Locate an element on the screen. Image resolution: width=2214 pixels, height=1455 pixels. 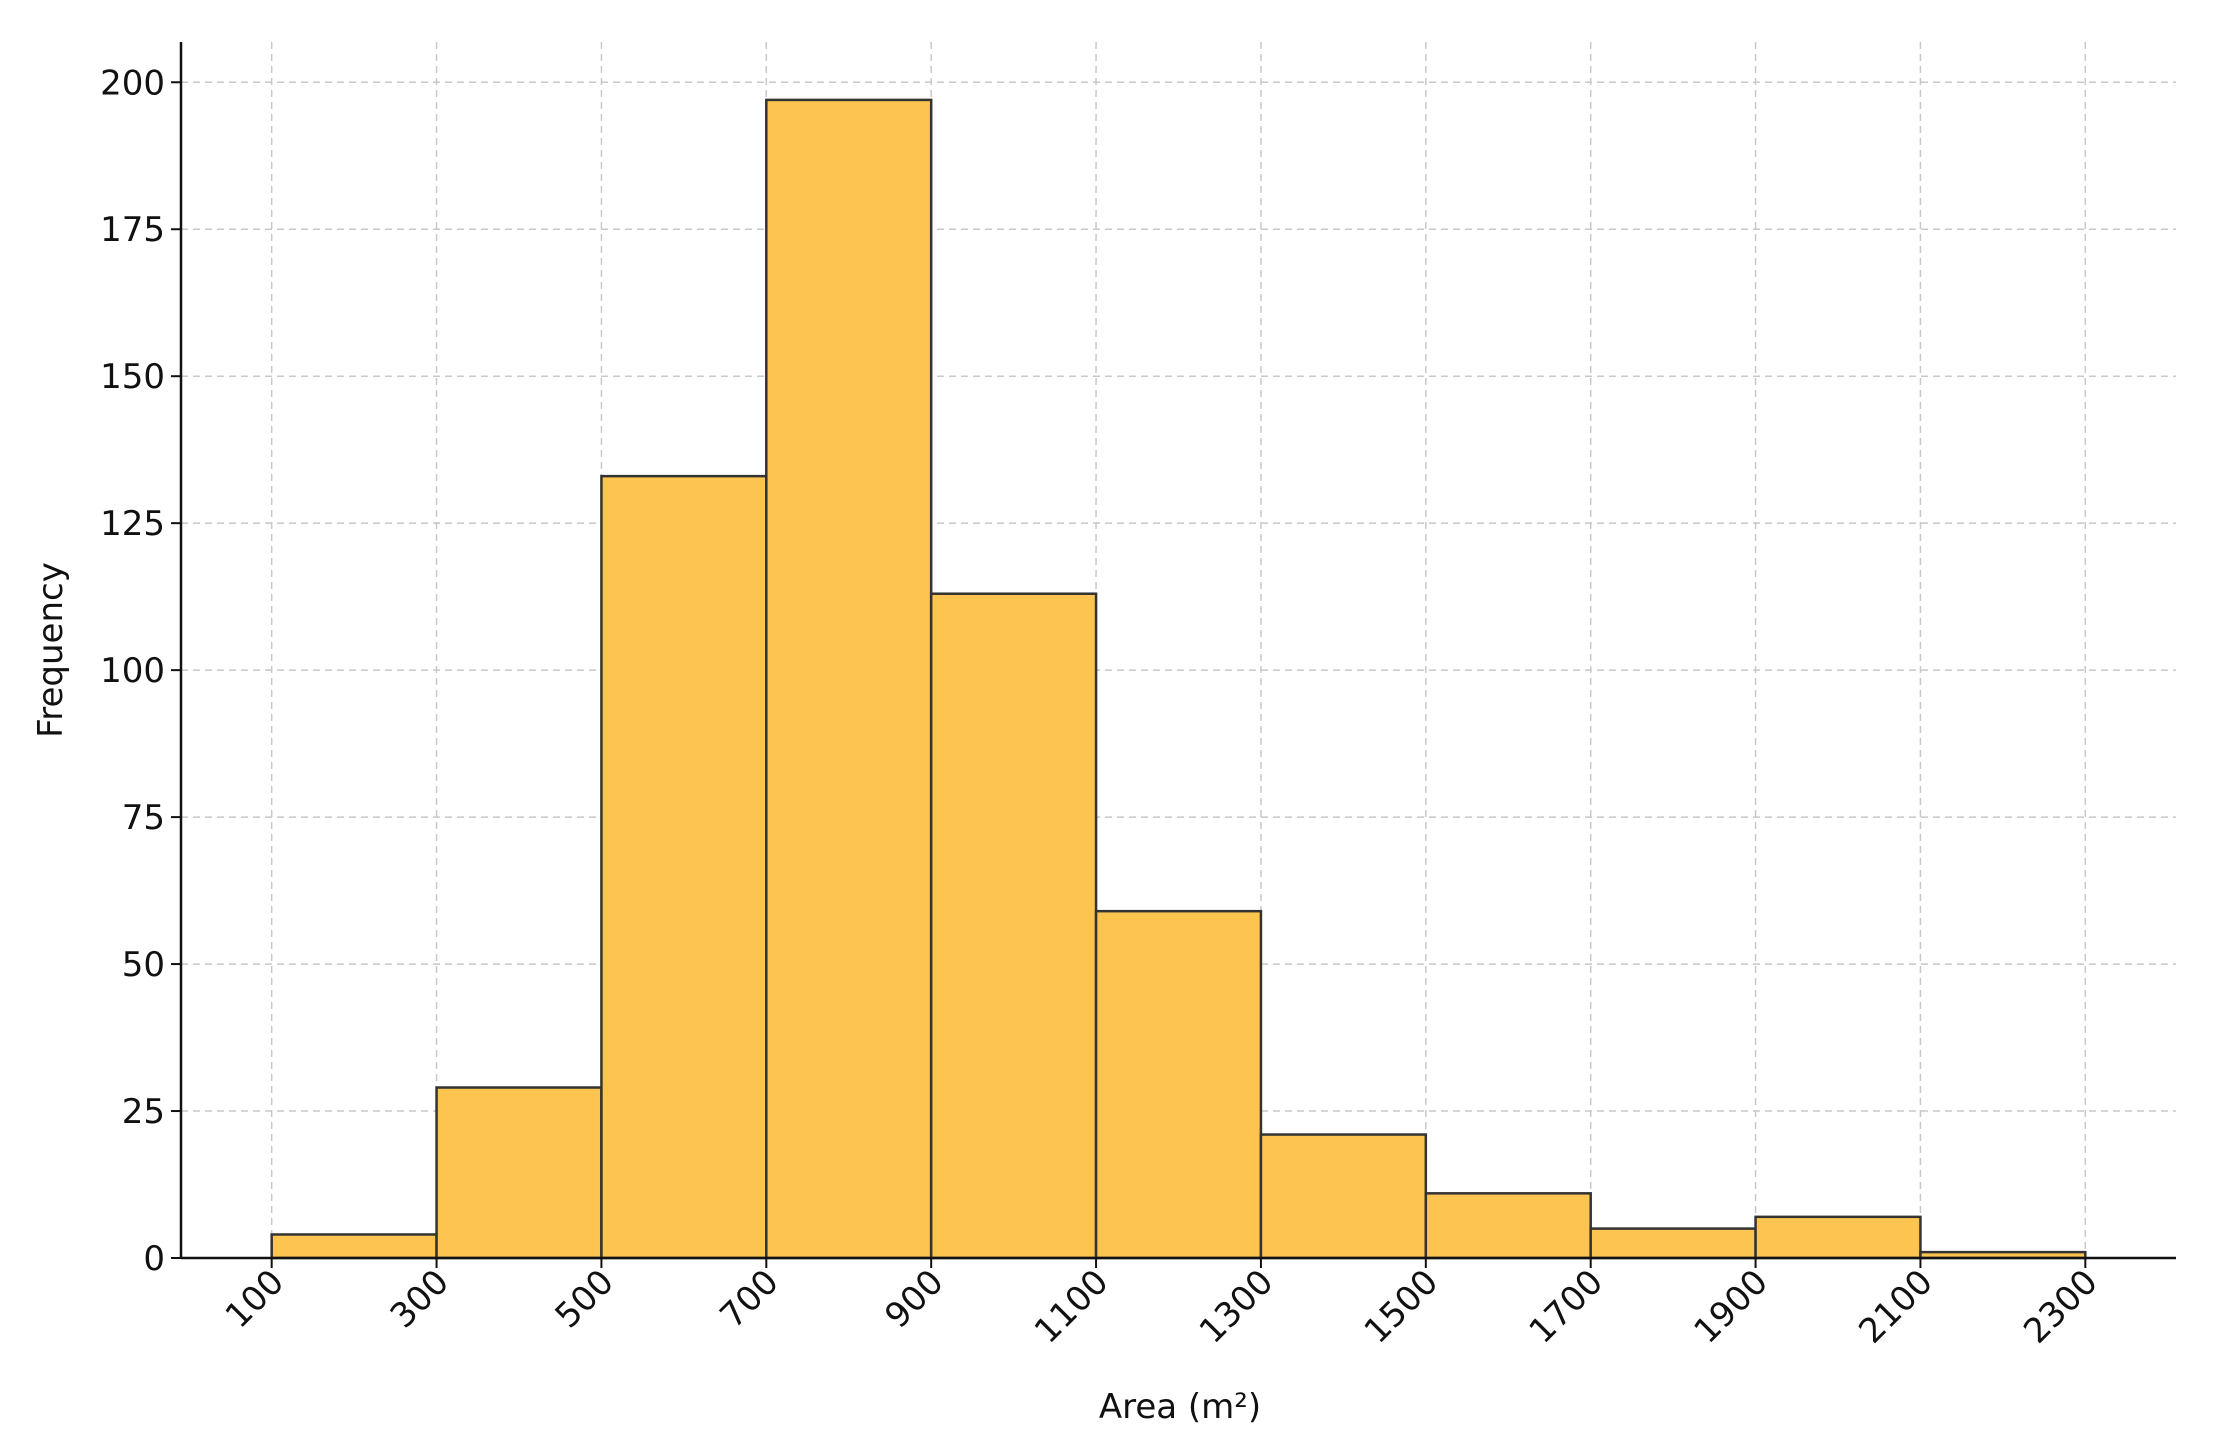
x-tick-label: 1700 is located at coordinates (1566, 1306).